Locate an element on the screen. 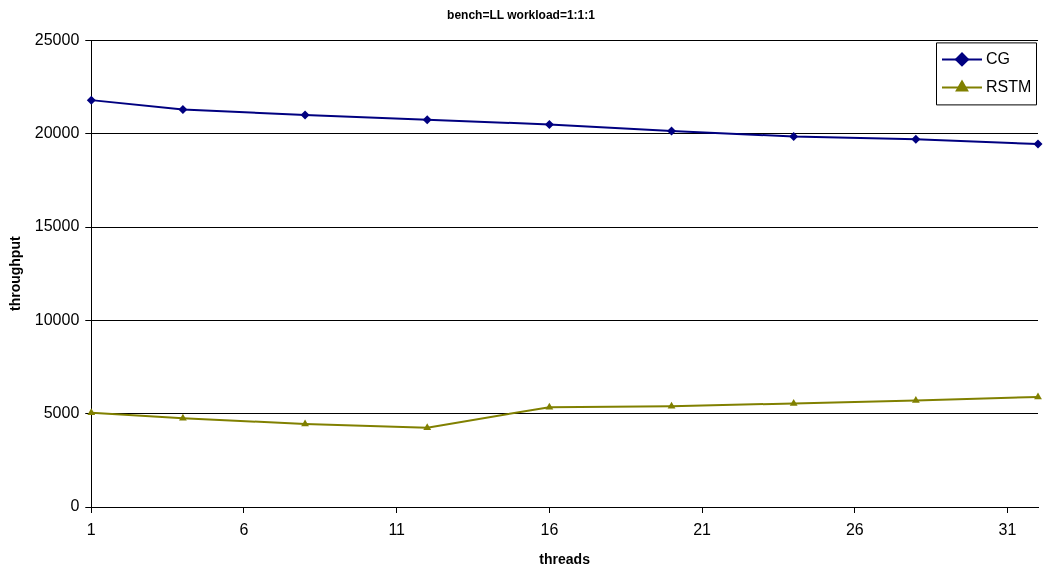 The width and height of the screenshot is (1046, 575). y-tick-label: 0 is located at coordinates (75, 506).